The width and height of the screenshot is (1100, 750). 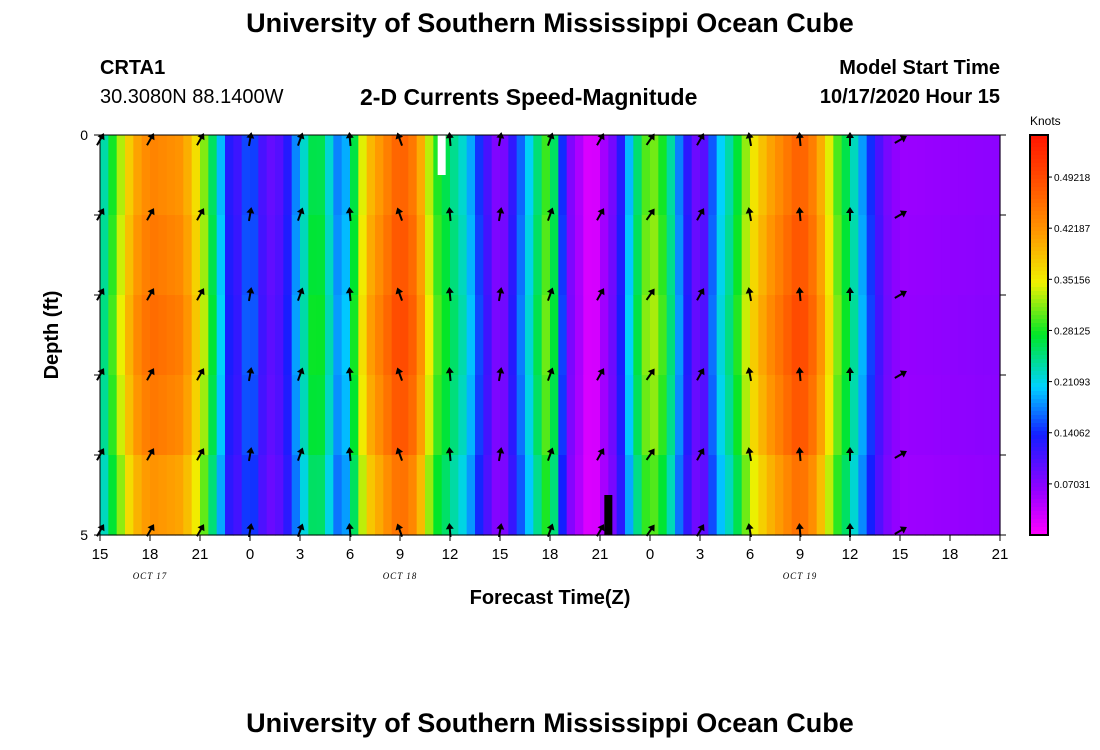 I want to click on model-start-label: Model Start Time, so click(x=919, y=68).